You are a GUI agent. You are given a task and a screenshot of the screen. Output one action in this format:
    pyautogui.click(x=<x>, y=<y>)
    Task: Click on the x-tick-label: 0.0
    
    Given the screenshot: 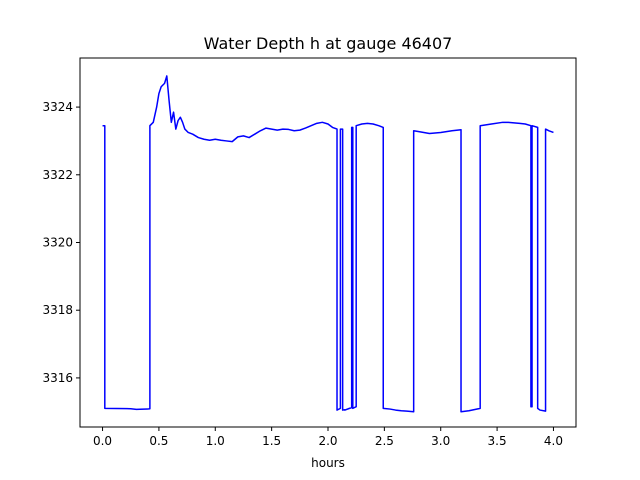 What is the action you would take?
    pyautogui.click(x=102, y=441)
    